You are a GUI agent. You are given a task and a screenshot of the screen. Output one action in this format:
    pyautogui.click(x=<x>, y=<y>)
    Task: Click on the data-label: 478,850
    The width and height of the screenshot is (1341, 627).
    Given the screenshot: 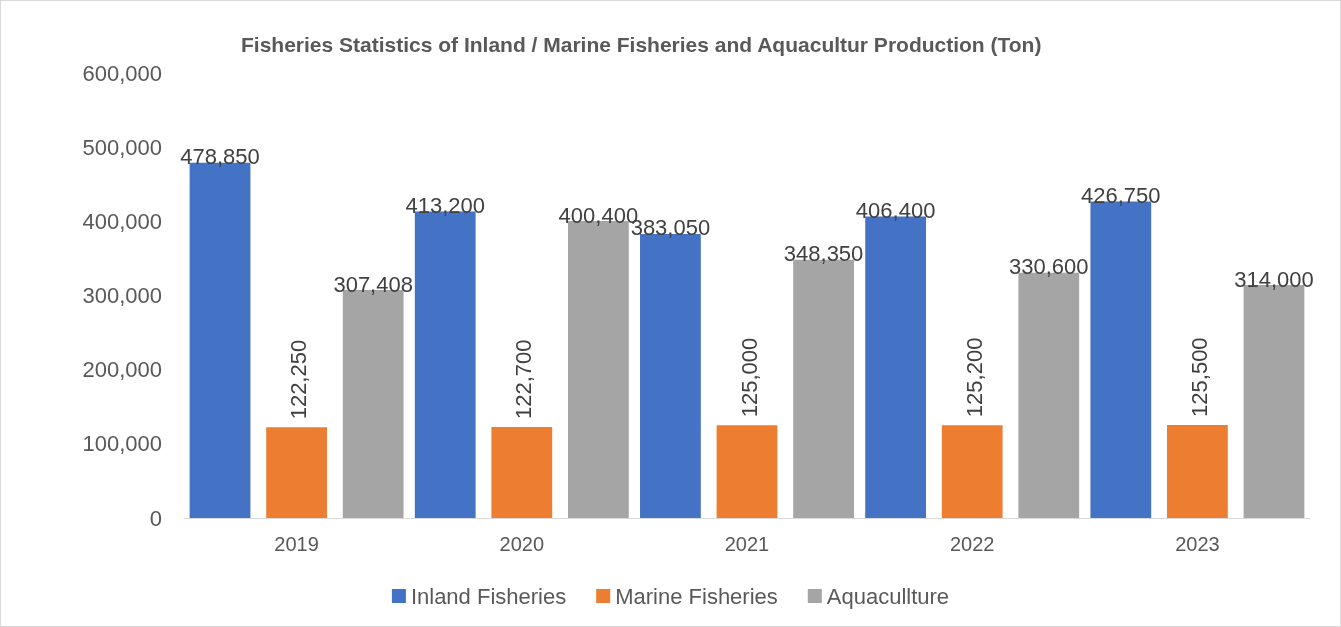 What is the action you would take?
    pyautogui.click(x=220, y=157)
    